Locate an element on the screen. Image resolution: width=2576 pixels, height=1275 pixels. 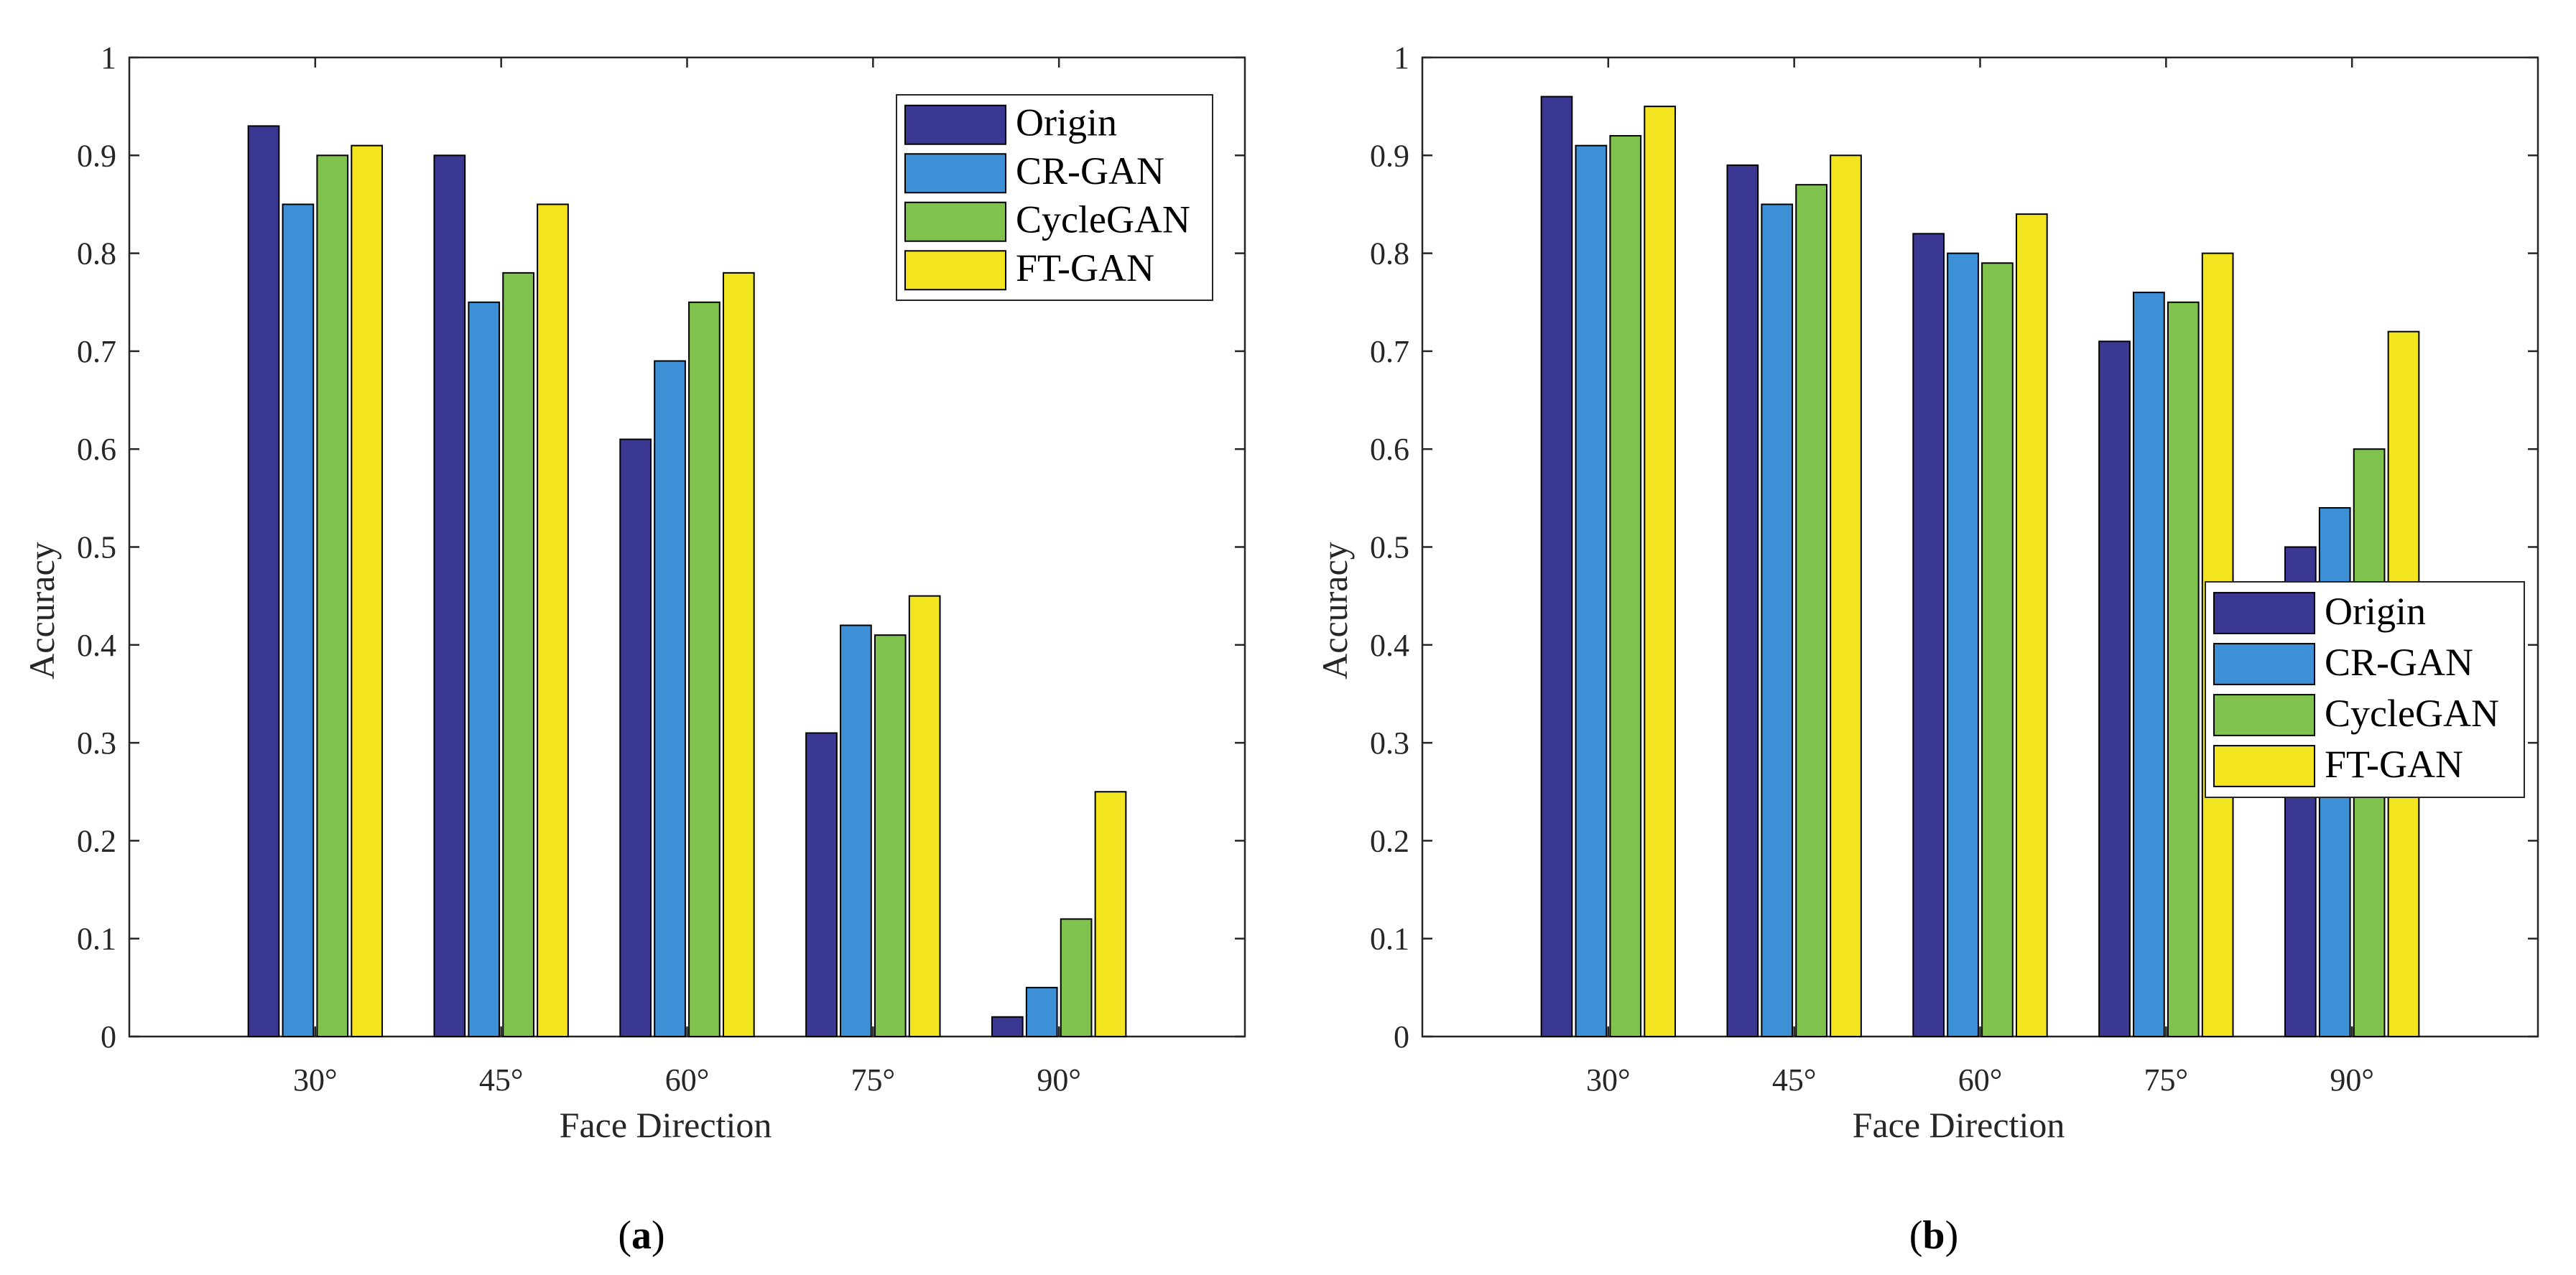
caption-letter: b is located at coordinates (1933, 1235).